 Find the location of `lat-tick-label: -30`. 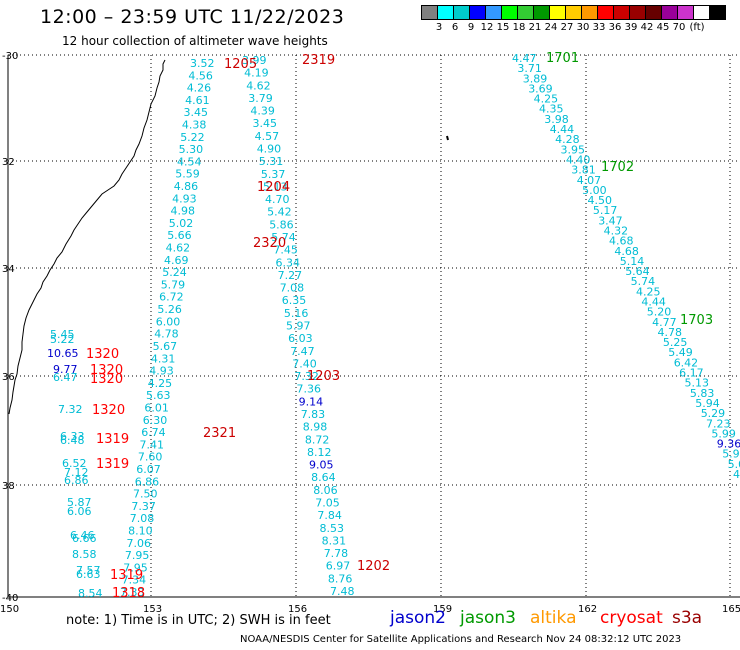

lat-tick-label: -30 is located at coordinates (10, 56).